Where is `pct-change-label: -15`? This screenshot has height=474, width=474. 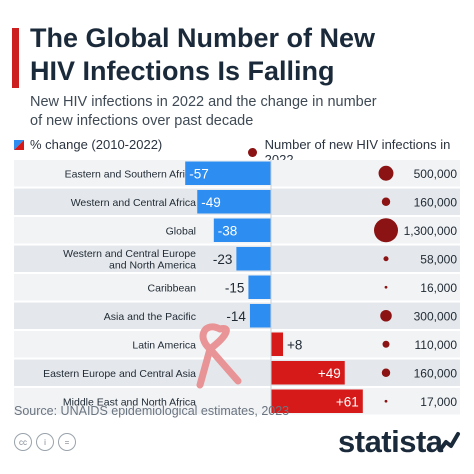
pct-change-label: -15 is located at coordinates (235, 287).